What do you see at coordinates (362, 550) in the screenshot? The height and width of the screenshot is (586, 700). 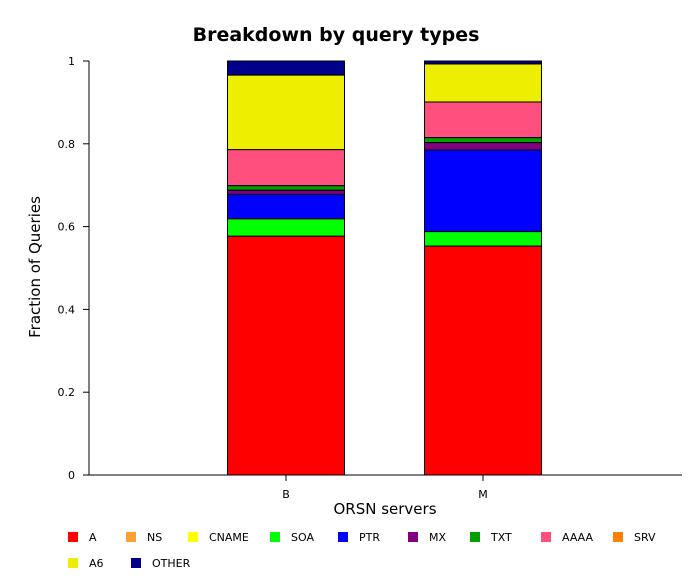 I see `legend: A NS CNAME SOA PTR MX TXT AAAA SRV A6 OTHER` at bounding box center [362, 550].